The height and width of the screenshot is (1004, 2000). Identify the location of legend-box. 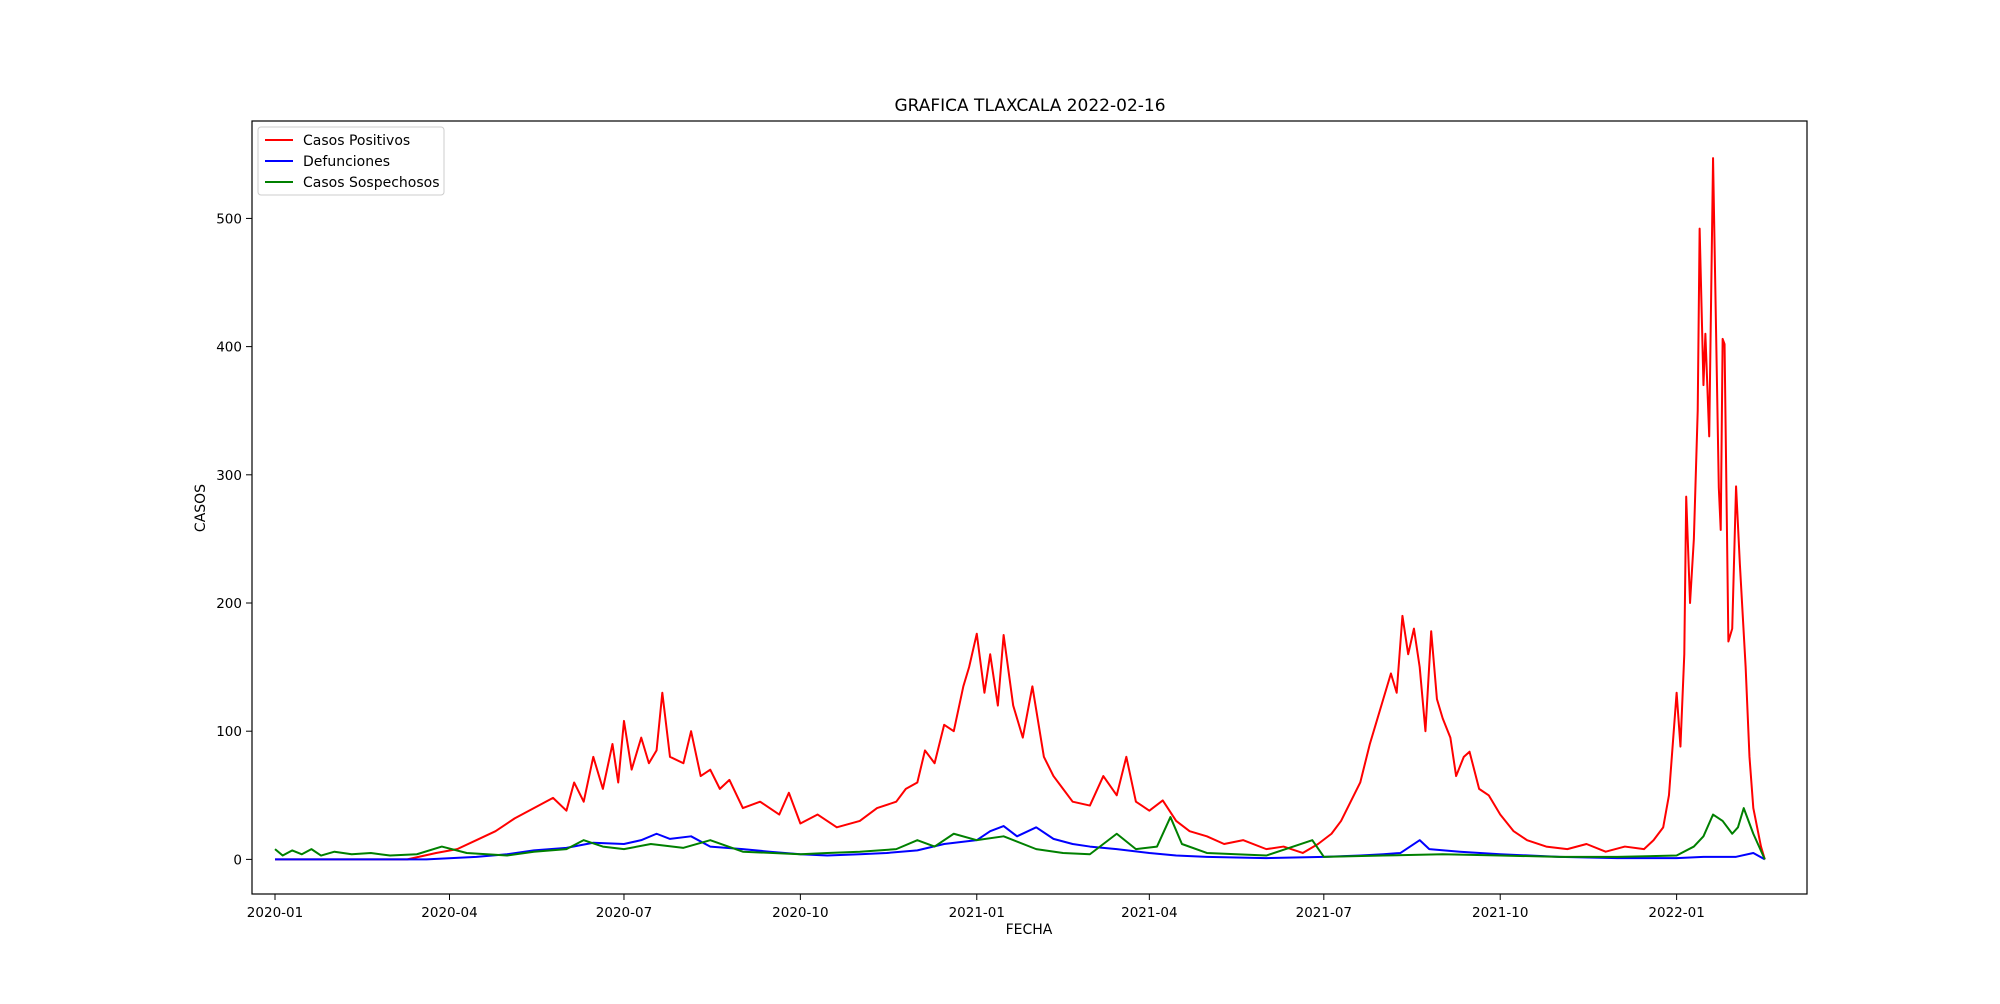
(351, 161).